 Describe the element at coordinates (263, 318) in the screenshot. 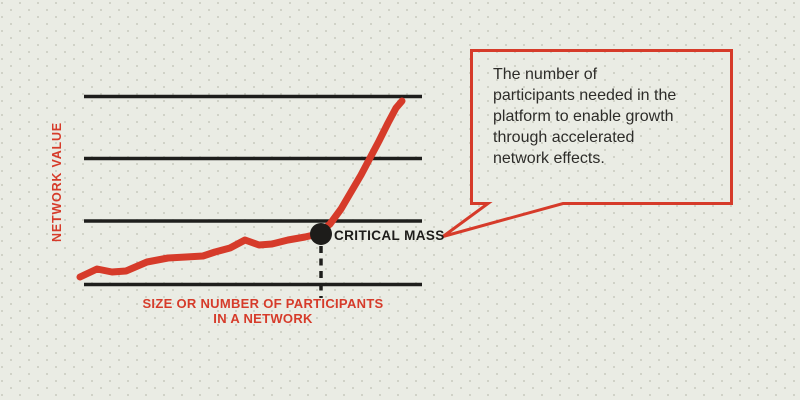

I see `x-axis-label-line2: IN A NETWORK` at that location.